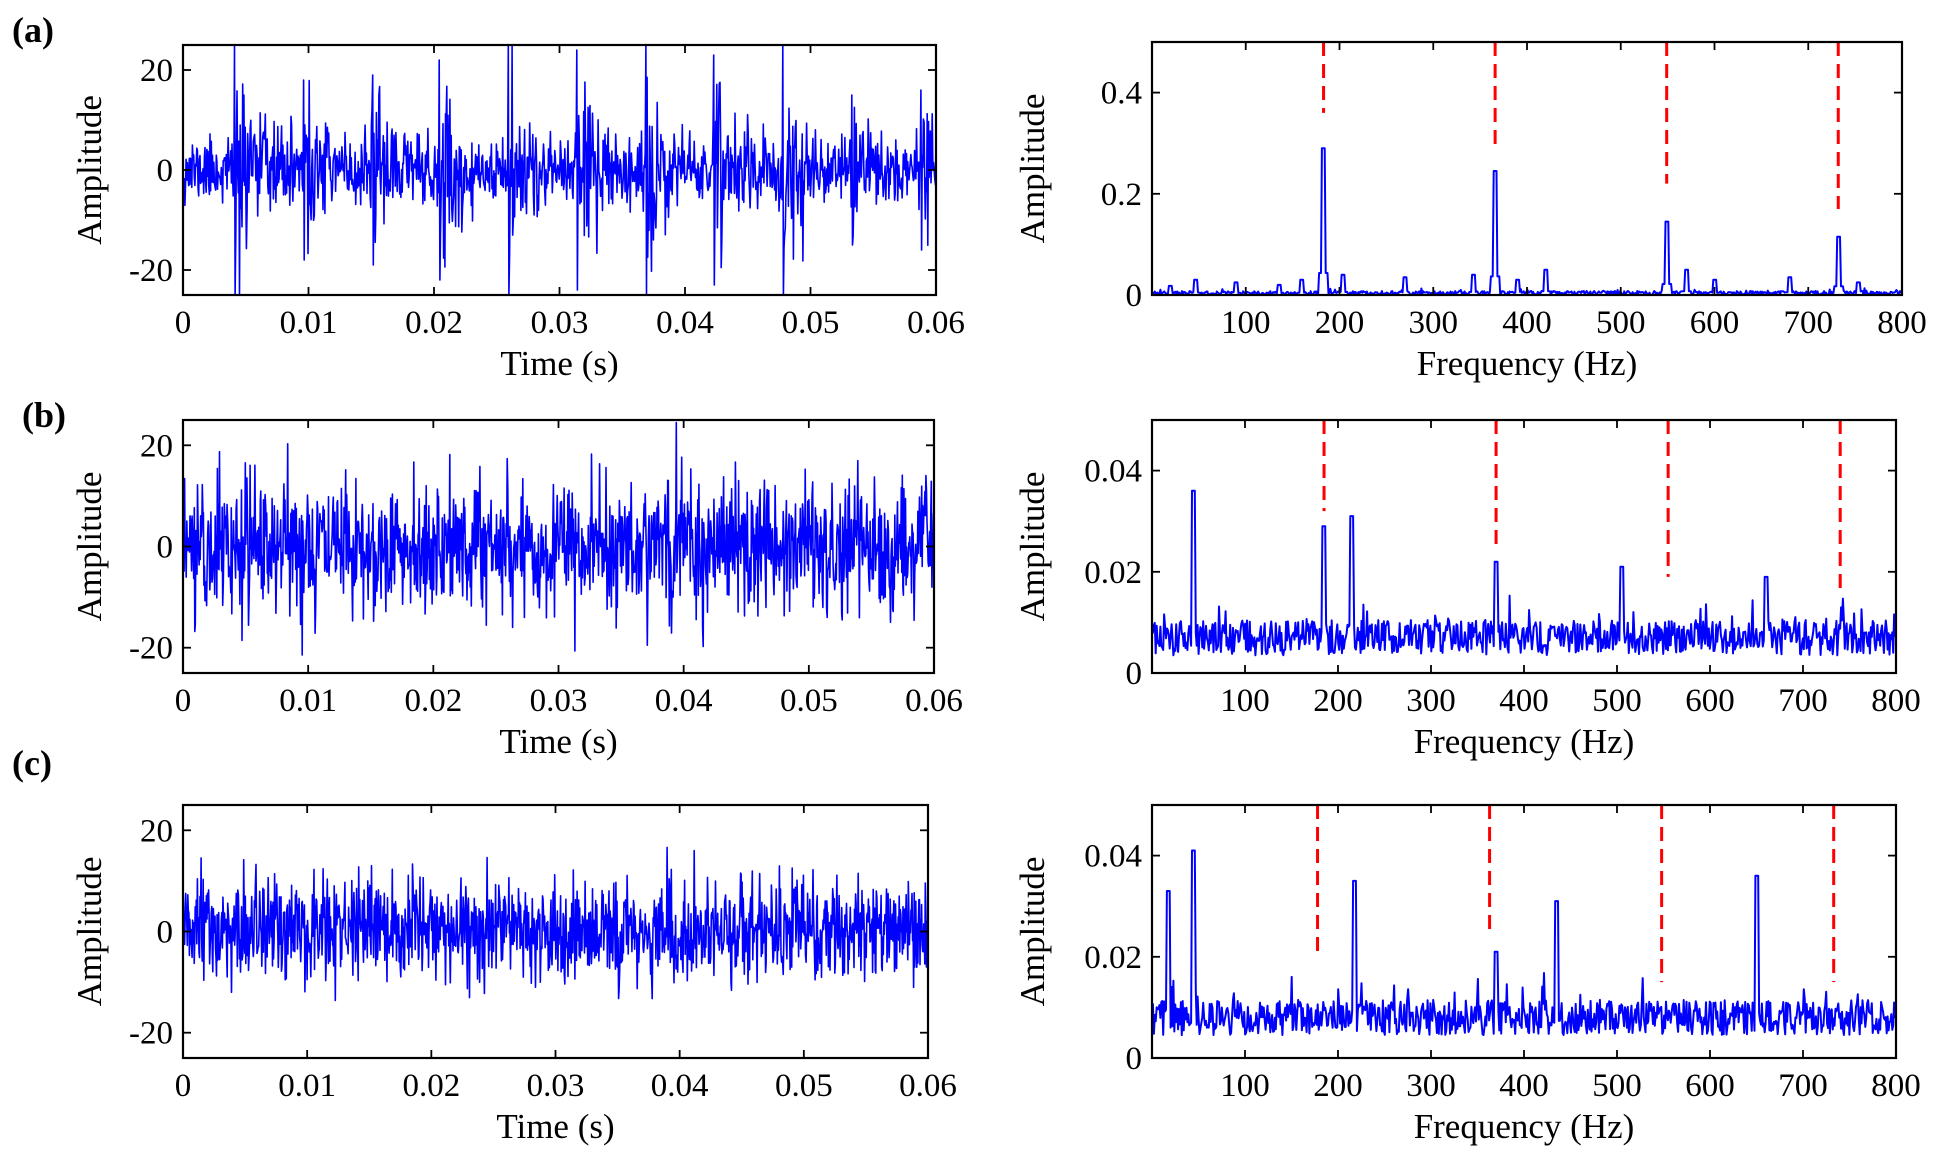 The width and height of the screenshot is (1944, 1171). I want to click on panel-label-b: (b), so click(44, 415).